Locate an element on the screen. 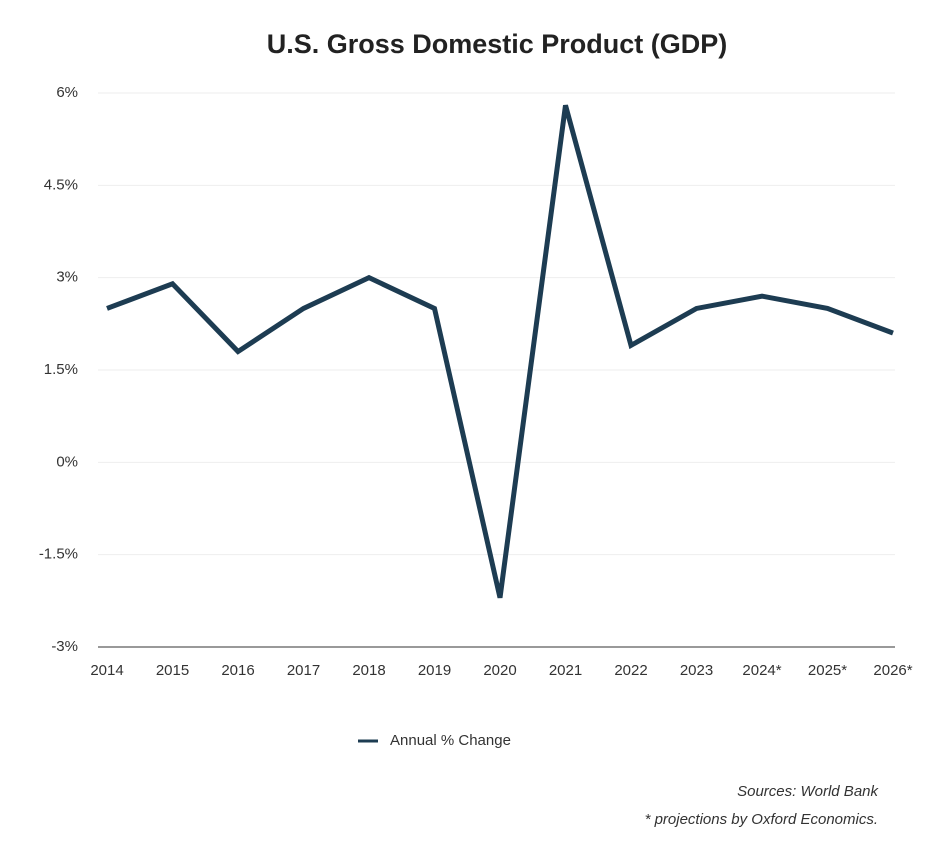  x-tick-label: 2015 is located at coordinates (172, 670).